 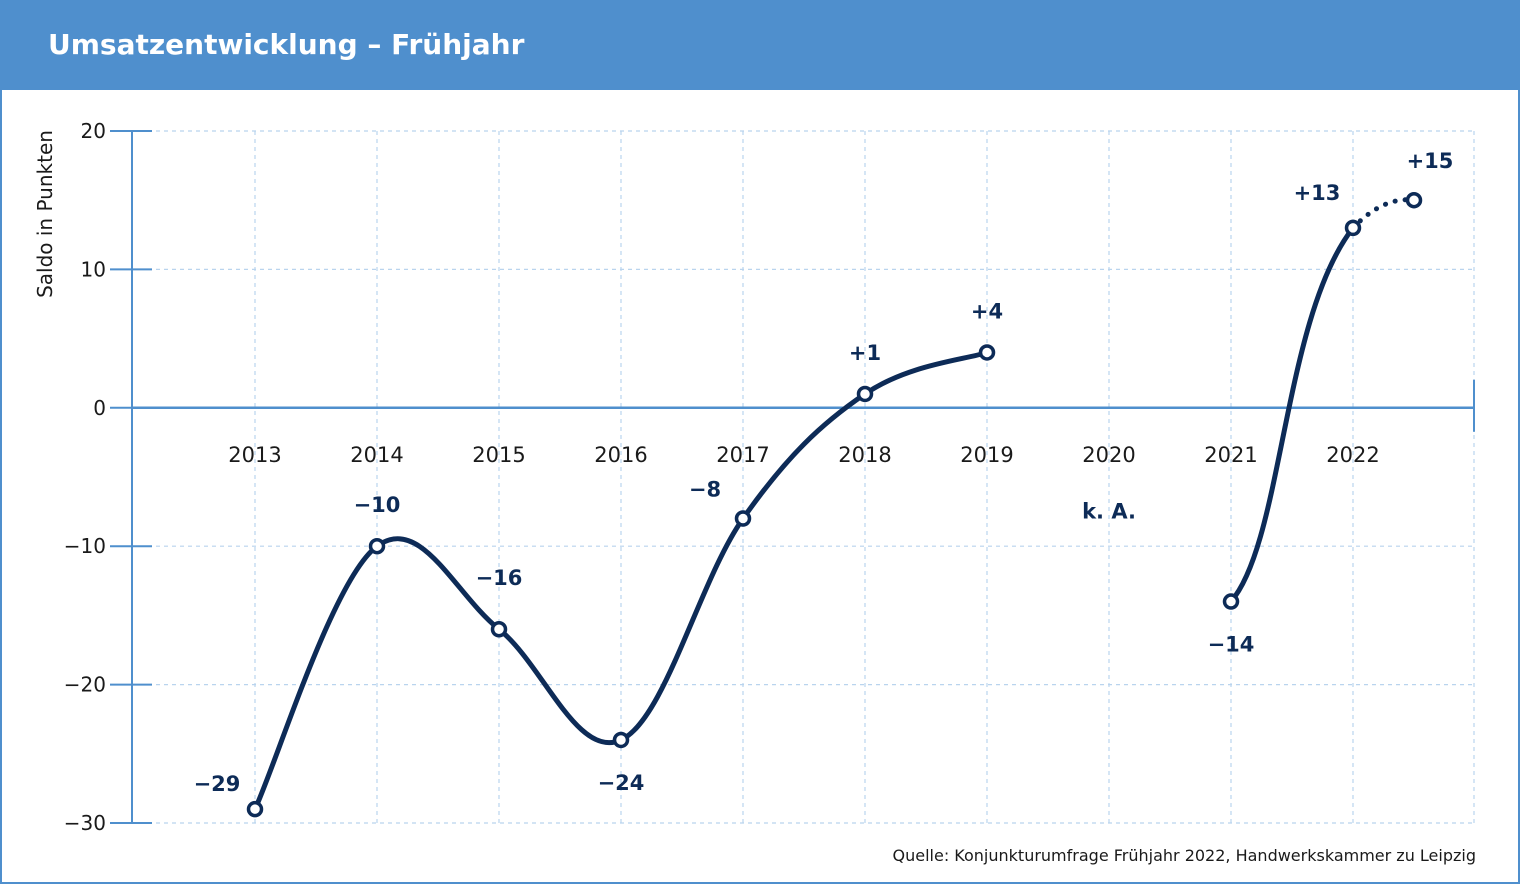 I want to click on x-tick-label: 2016, so click(x=620, y=455).